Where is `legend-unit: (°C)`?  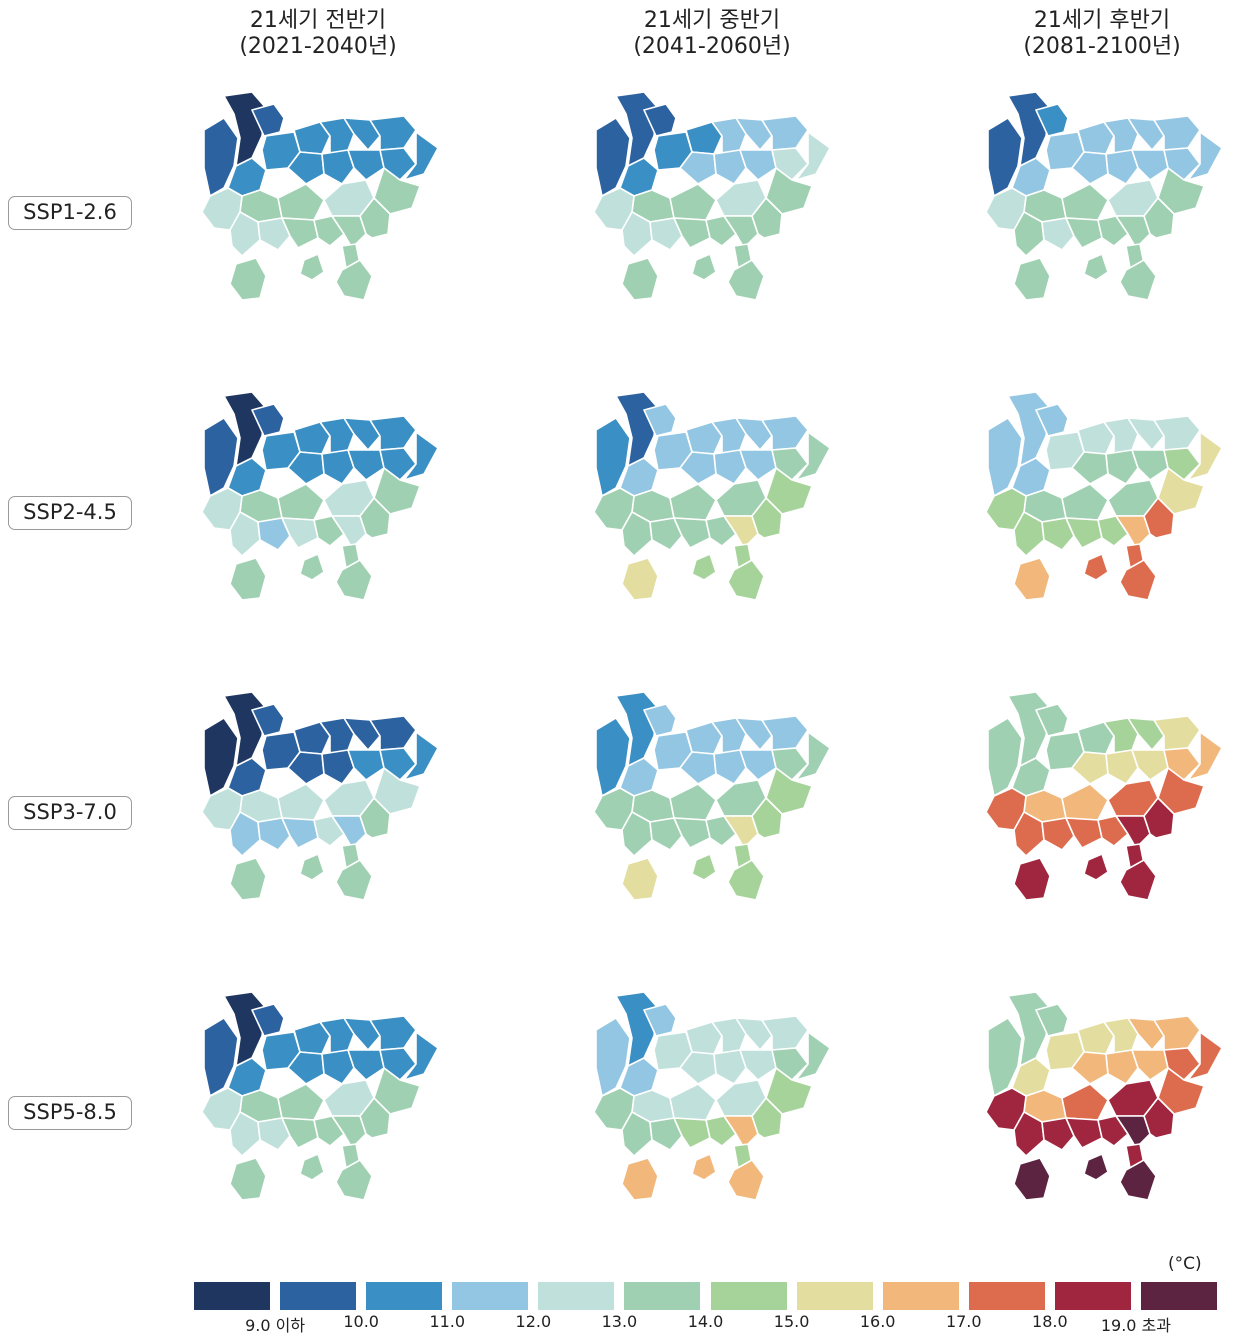 legend-unit: (°C) is located at coordinates (1185, 1264).